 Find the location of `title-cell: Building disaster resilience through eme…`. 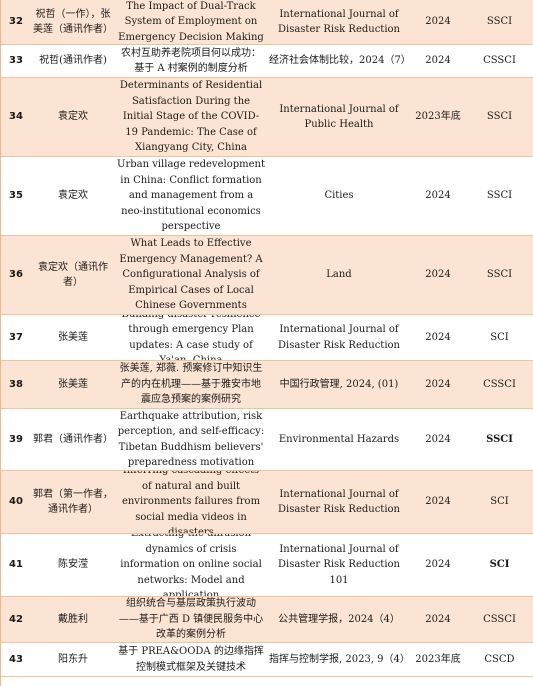

title-cell: Building disaster resilience through eme… is located at coordinates (191, 337).